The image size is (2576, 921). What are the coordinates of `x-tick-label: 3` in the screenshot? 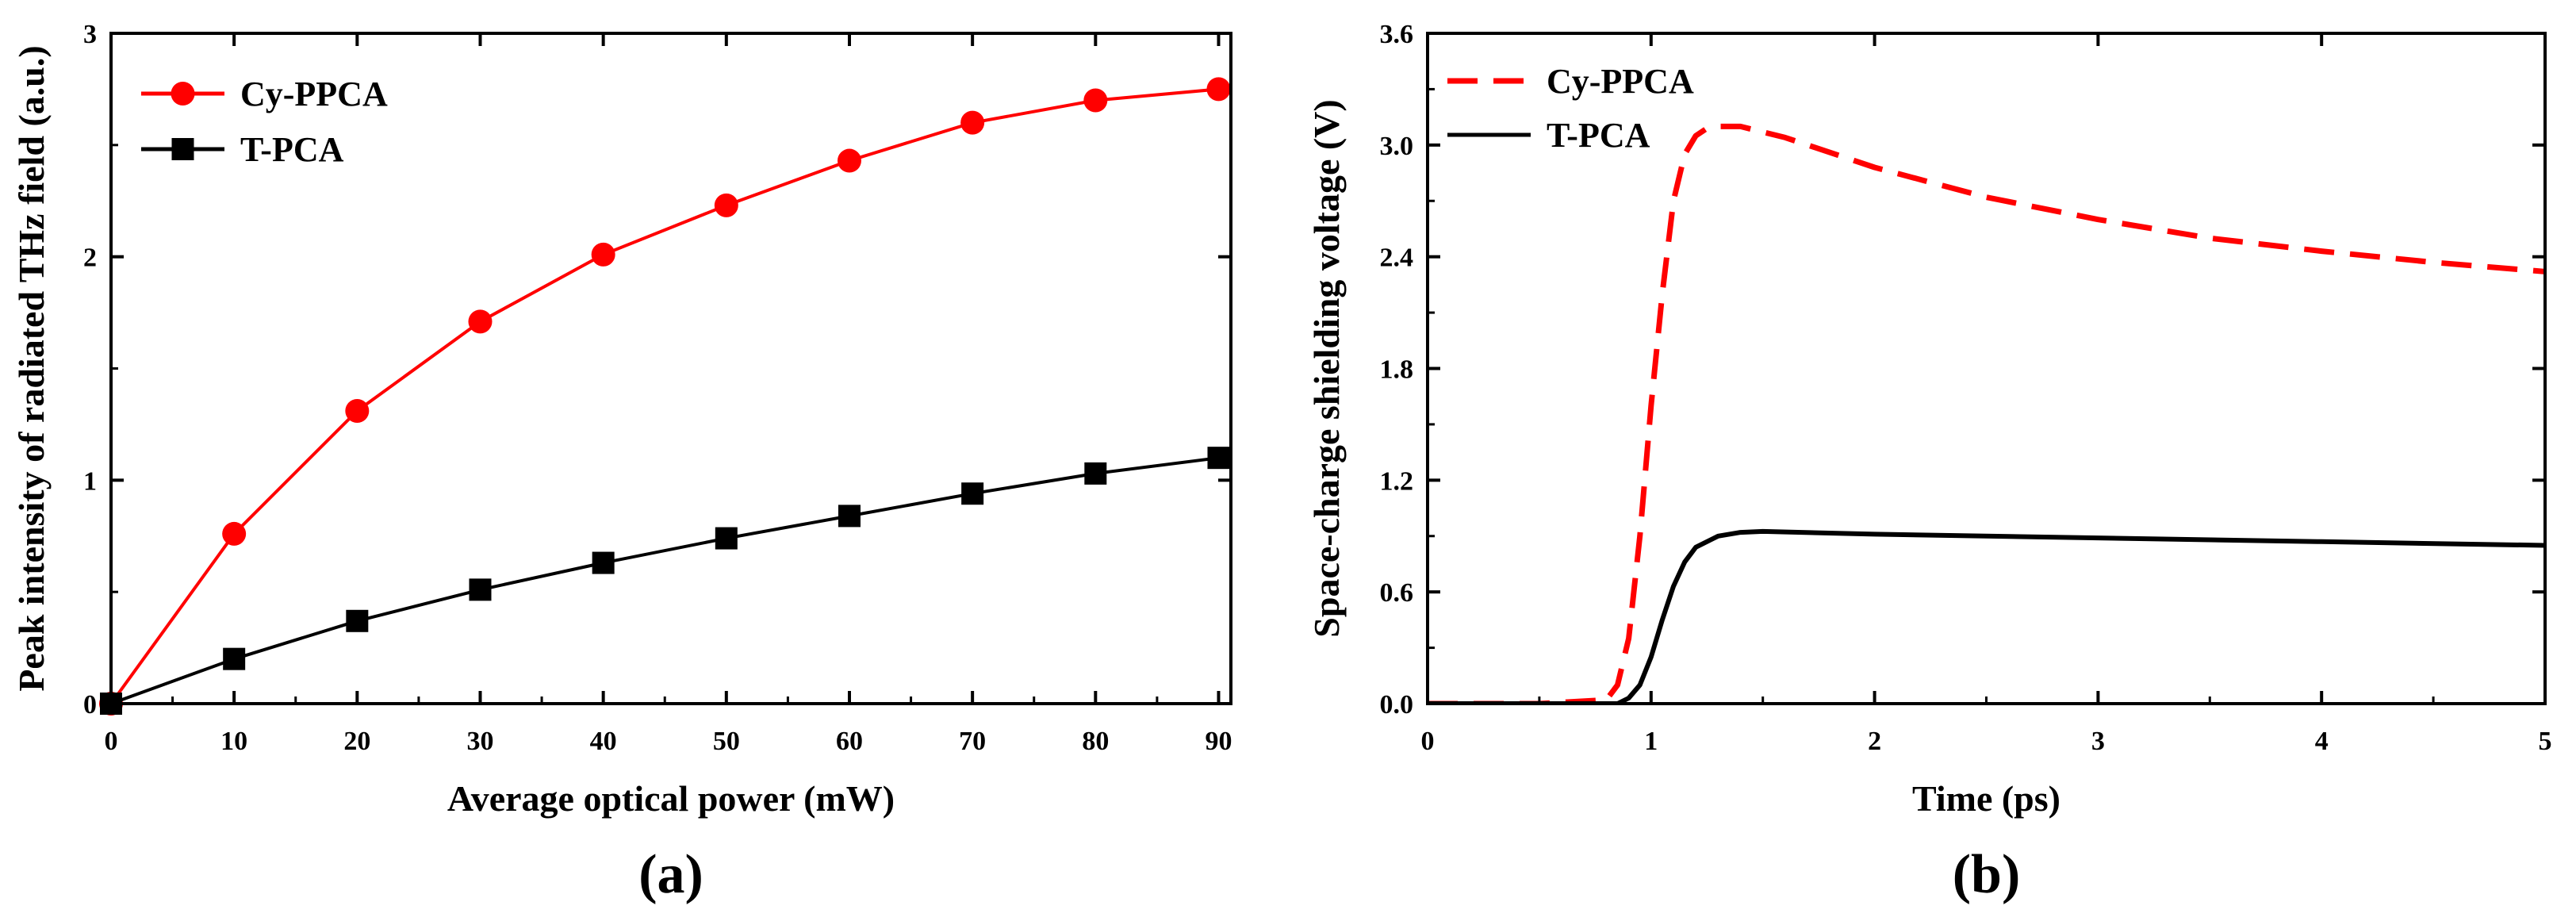 It's located at (2098, 741).